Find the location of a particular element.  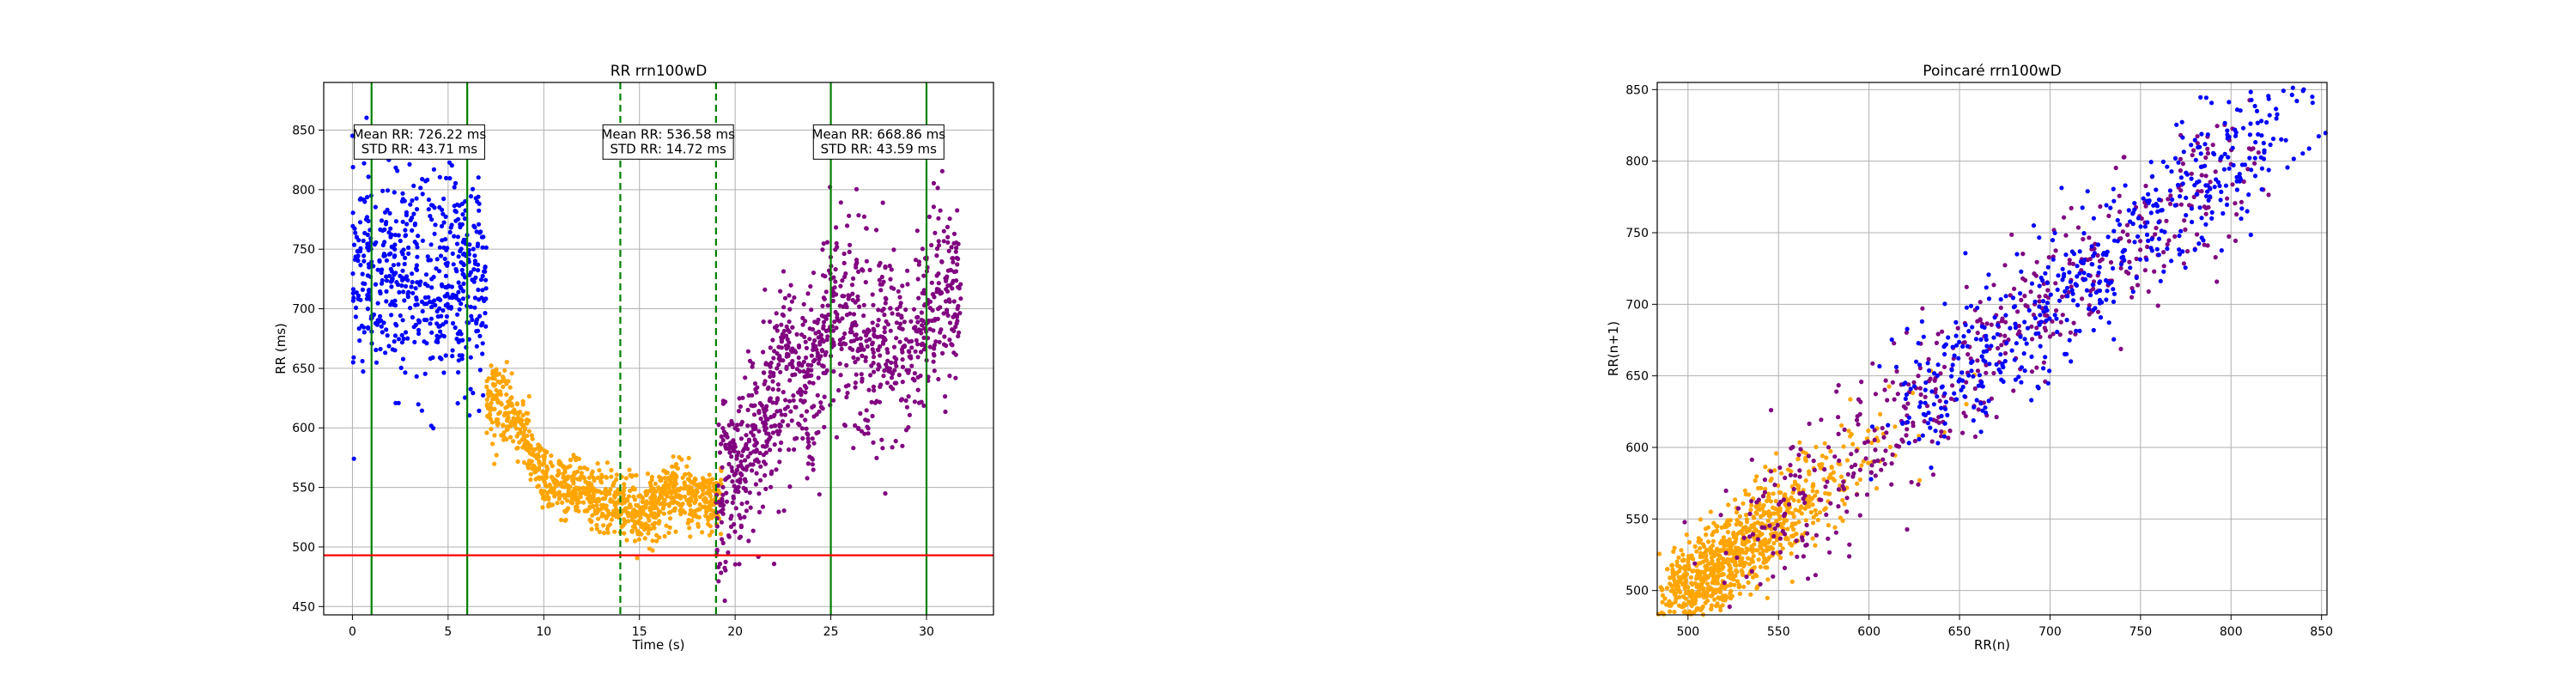

rr-y-tick-label: 600 is located at coordinates (303, 428).